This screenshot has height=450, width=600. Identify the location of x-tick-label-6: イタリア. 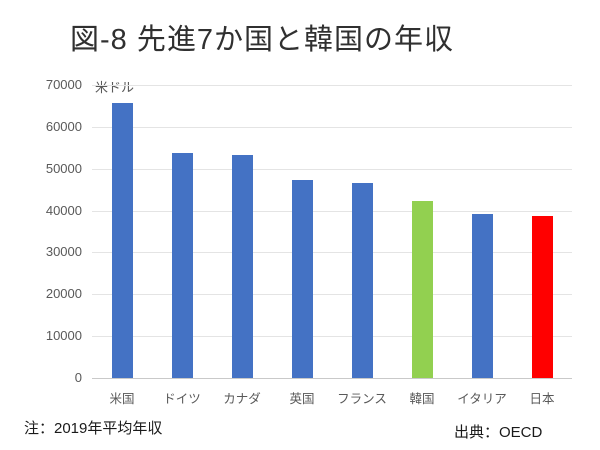
(482, 399).